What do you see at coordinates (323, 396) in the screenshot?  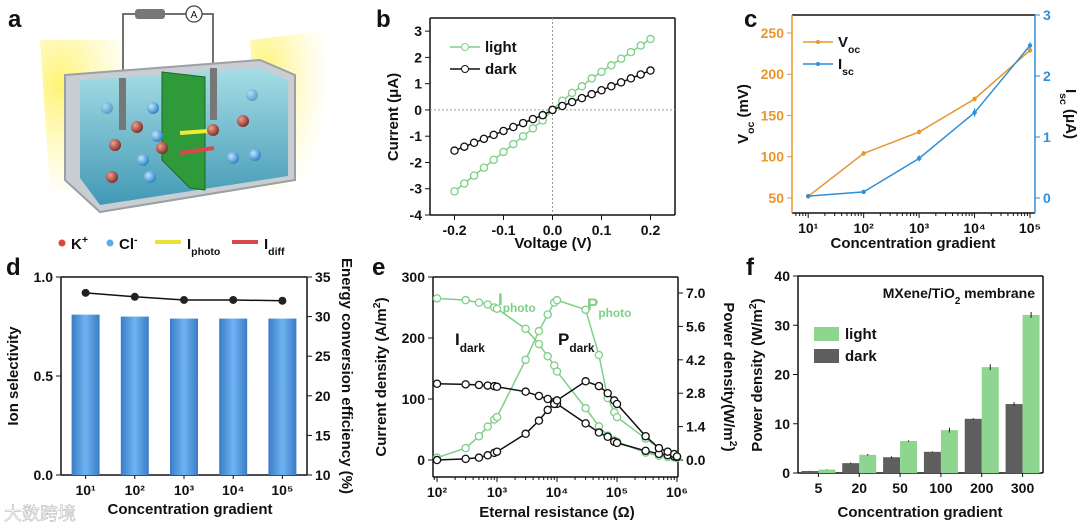 I see `y2-tick-label: 20` at bounding box center [323, 396].